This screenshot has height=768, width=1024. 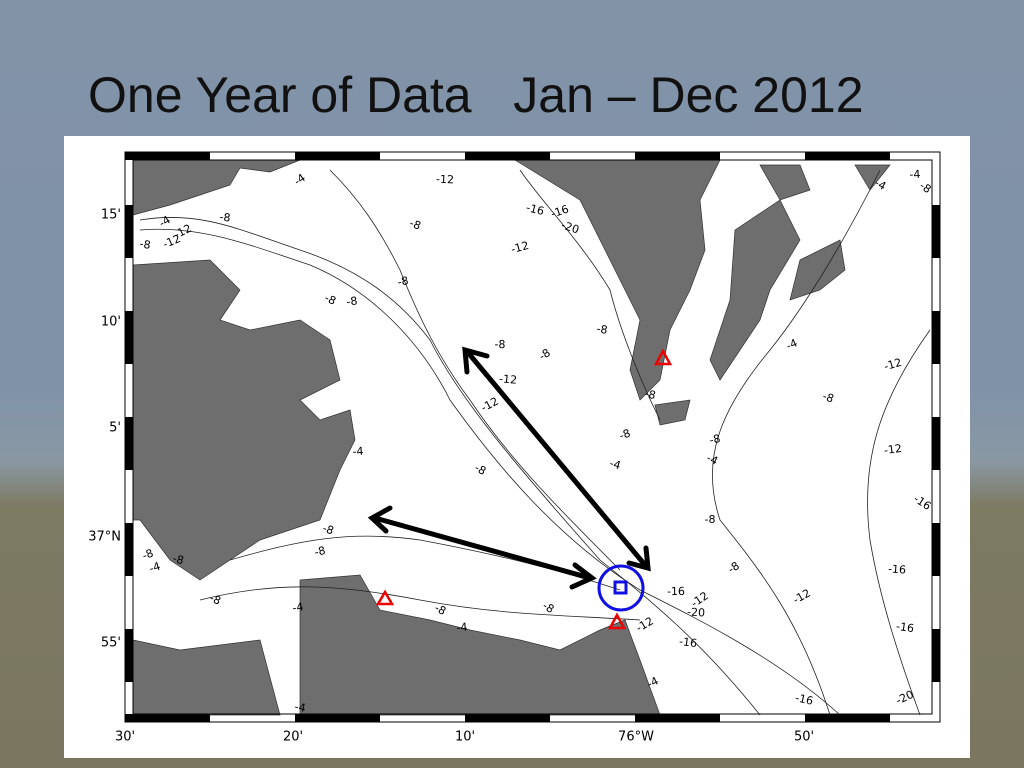 I want to click on lat-label: 10', so click(x=111, y=322).